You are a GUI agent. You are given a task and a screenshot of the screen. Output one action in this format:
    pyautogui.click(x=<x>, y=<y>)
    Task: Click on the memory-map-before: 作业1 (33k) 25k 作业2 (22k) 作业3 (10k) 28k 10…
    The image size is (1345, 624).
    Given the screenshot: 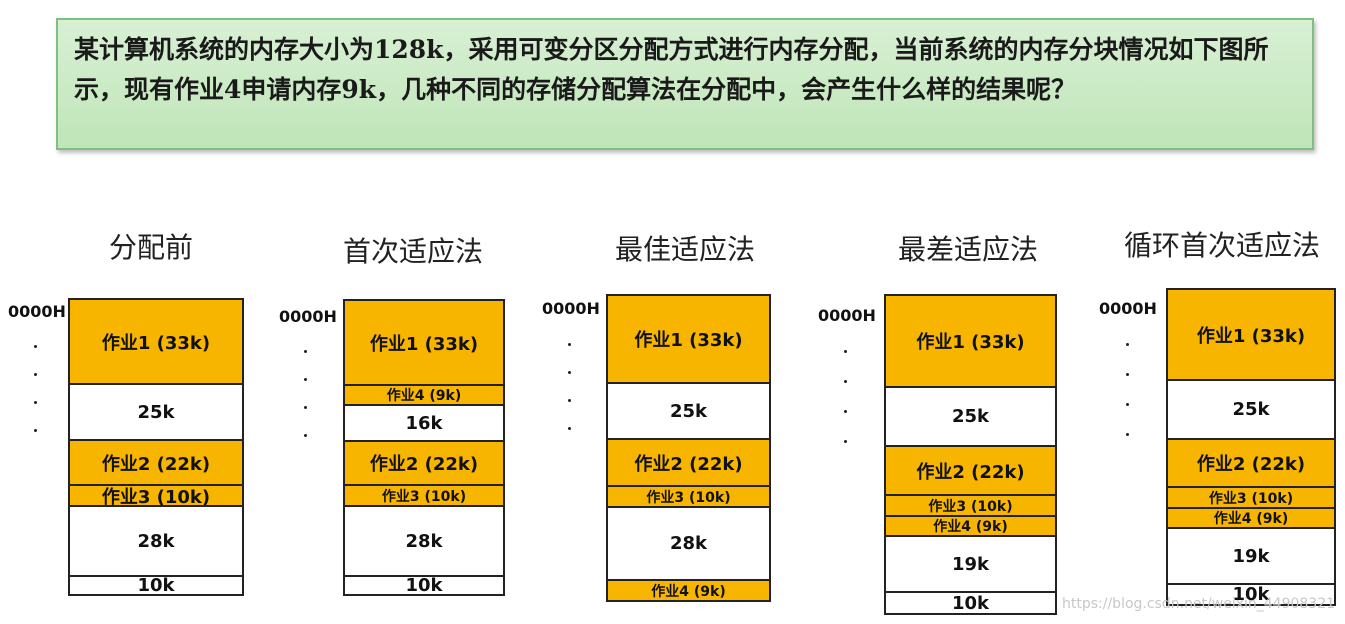 What is the action you would take?
    pyautogui.click(x=156, y=447)
    